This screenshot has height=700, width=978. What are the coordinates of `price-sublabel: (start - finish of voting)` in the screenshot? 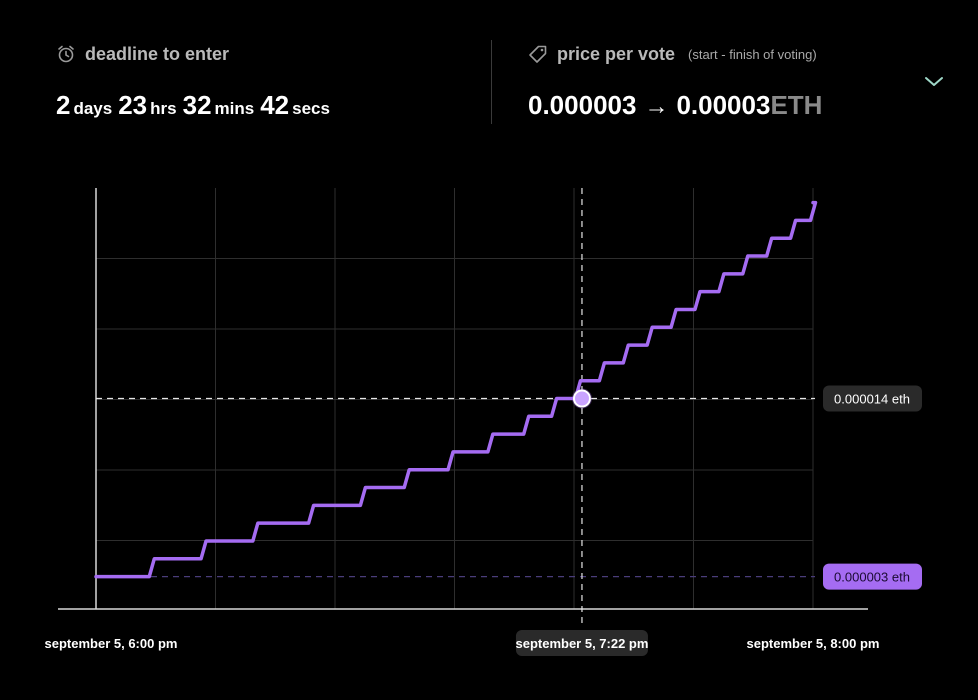 It's located at (752, 54).